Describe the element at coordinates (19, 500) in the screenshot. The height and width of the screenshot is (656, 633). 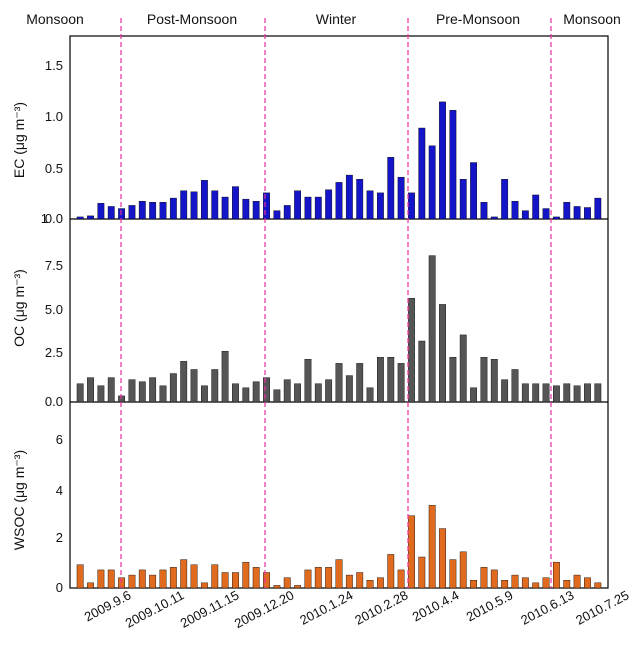
I see `wsoc-axis-title: WSOC (μg m⁻³)` at that location.